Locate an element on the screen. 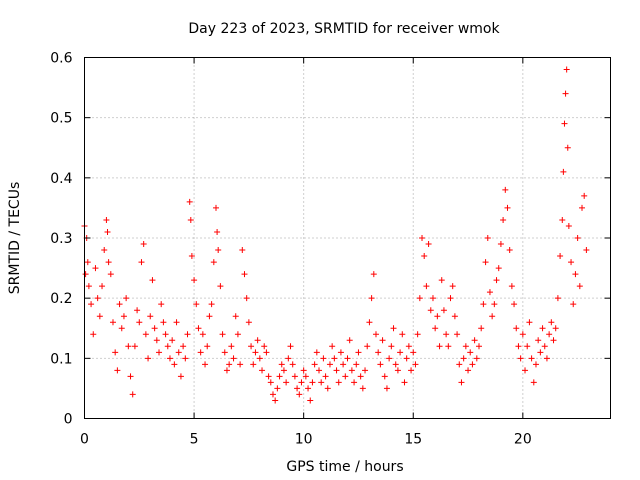 This screenshot has width=640, height=480. y-tick-label: 0.4 is located at coordinates (61, 179).